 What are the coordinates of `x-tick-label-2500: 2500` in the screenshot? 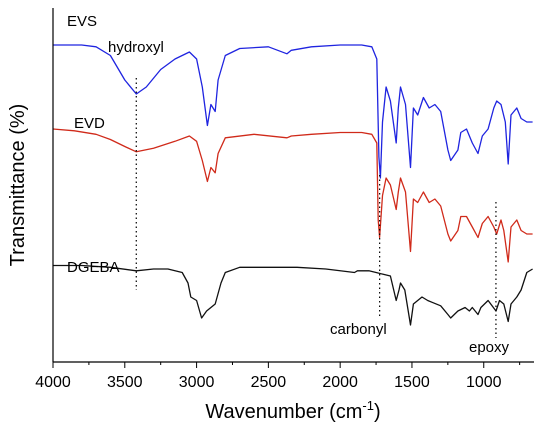 It's located at (269, 382).